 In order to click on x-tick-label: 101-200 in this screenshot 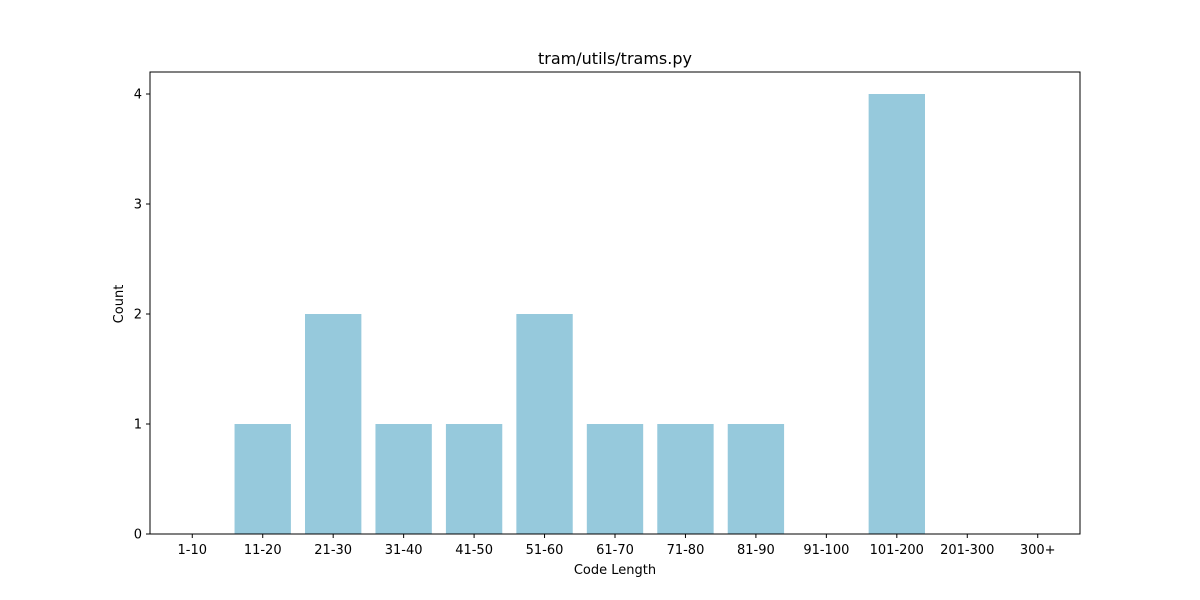, I will do `click(897, 550)`.